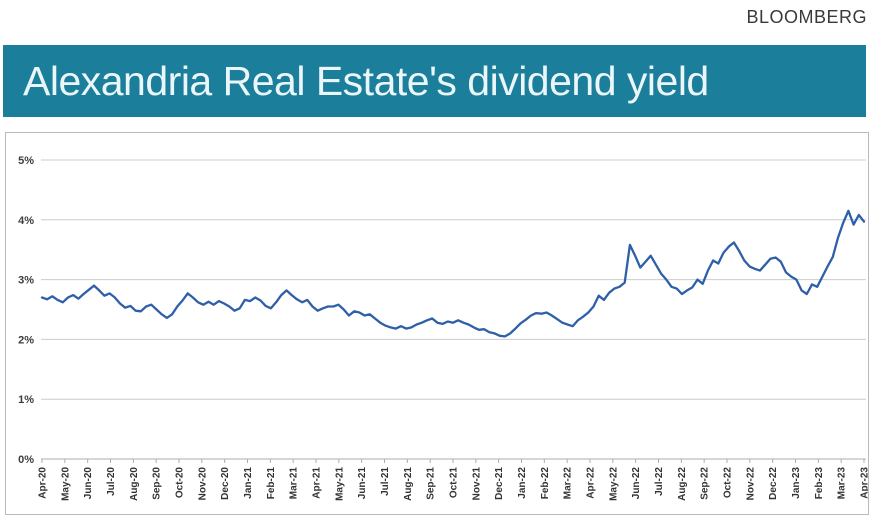  Describe the element at coordinates (26, 400) in the screenshot. I see `y-axis-label-1%: 1%` at that location.